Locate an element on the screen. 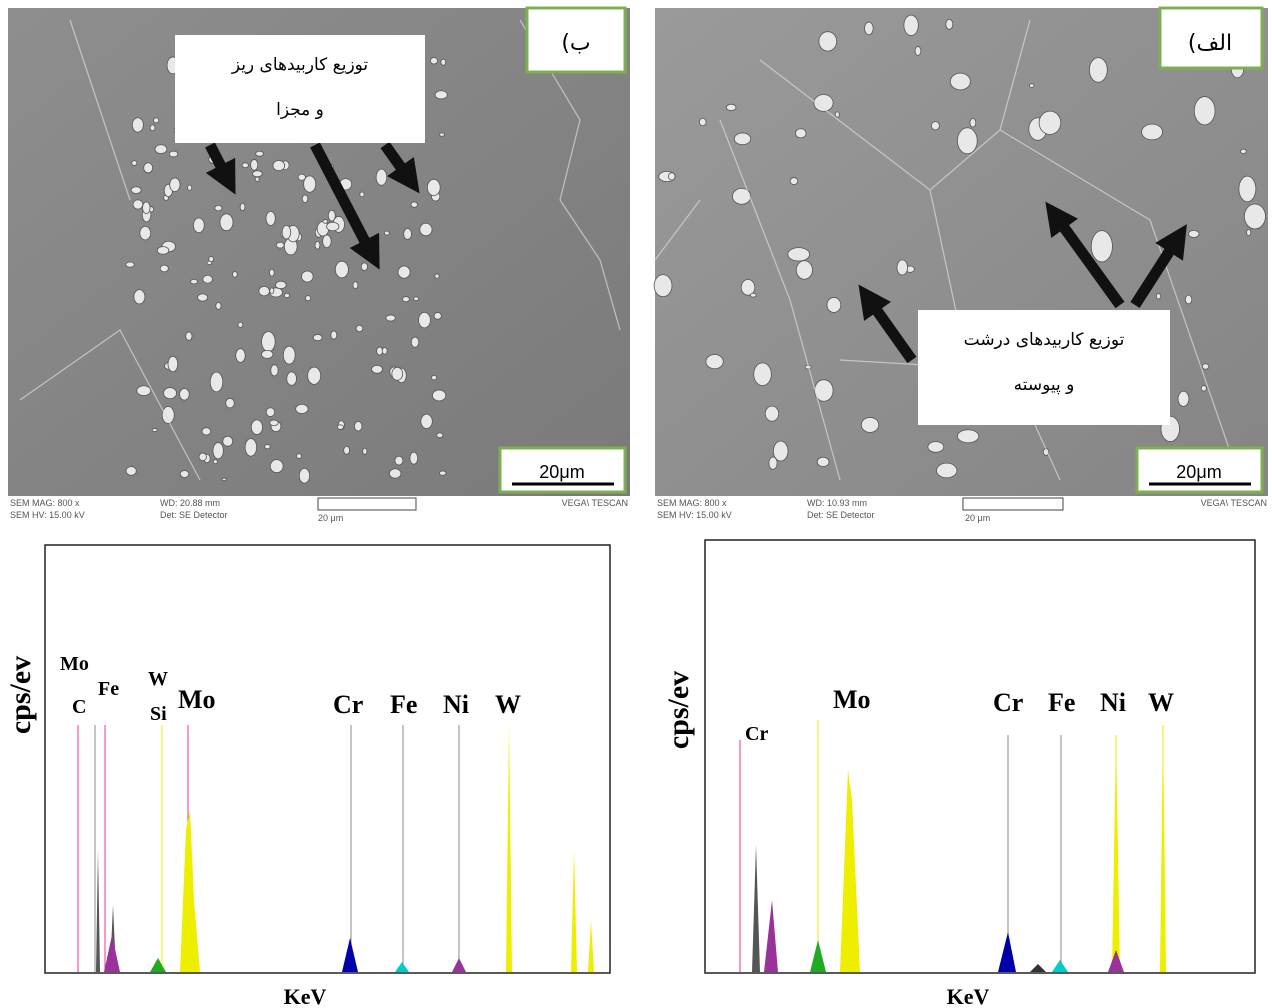 The image size is (1272, 1008). text: ب) is located at coordinates (575, 43).